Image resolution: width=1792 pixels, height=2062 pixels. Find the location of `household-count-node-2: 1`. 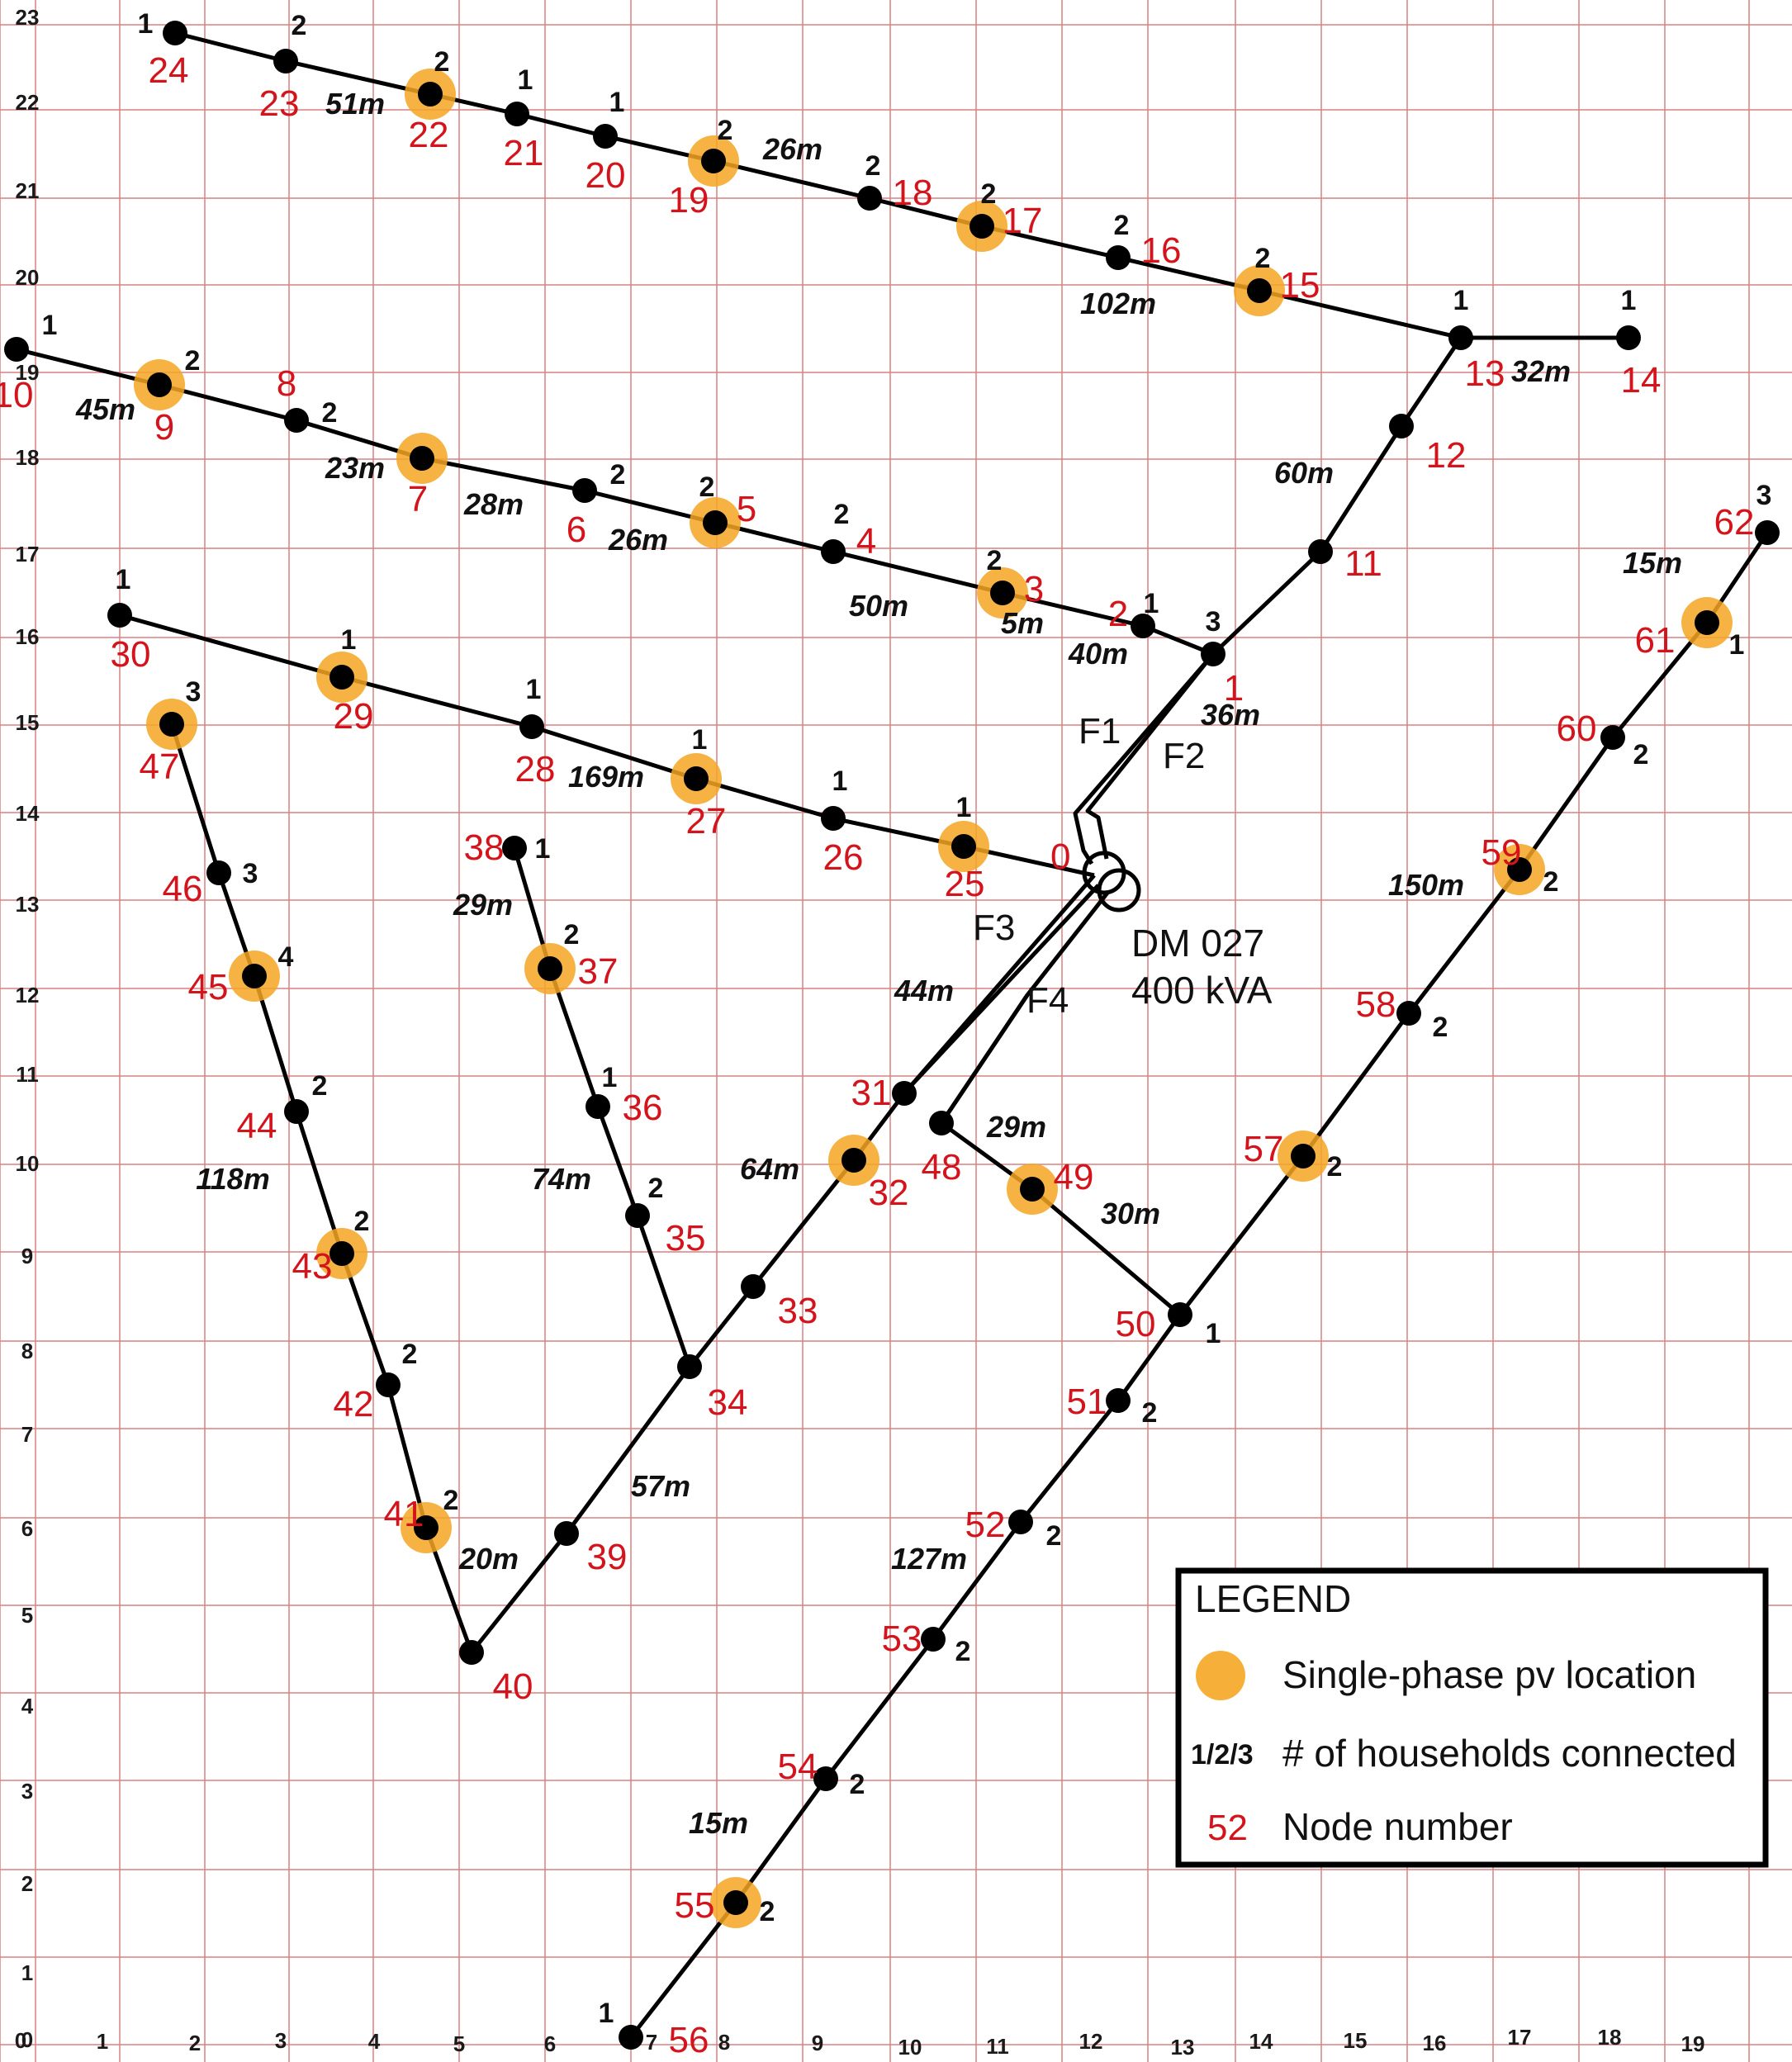

household-count-node-2: 1 is located at coordinates (1151, 603).